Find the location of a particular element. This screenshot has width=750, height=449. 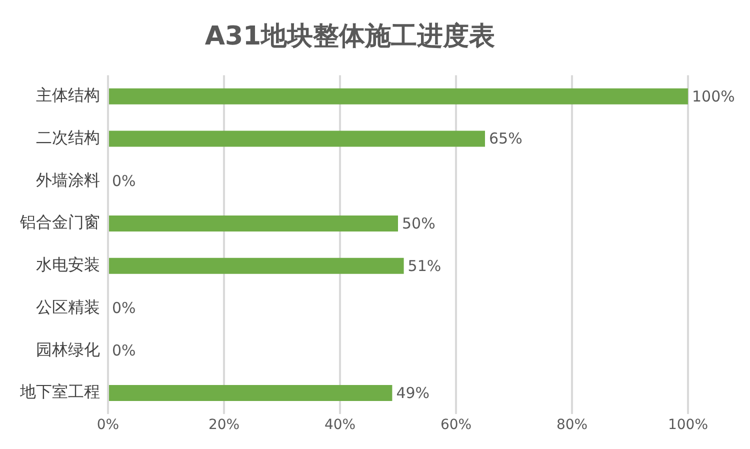

y-tick-label: 铝合金门窗 is located at coordinates (59, 222).